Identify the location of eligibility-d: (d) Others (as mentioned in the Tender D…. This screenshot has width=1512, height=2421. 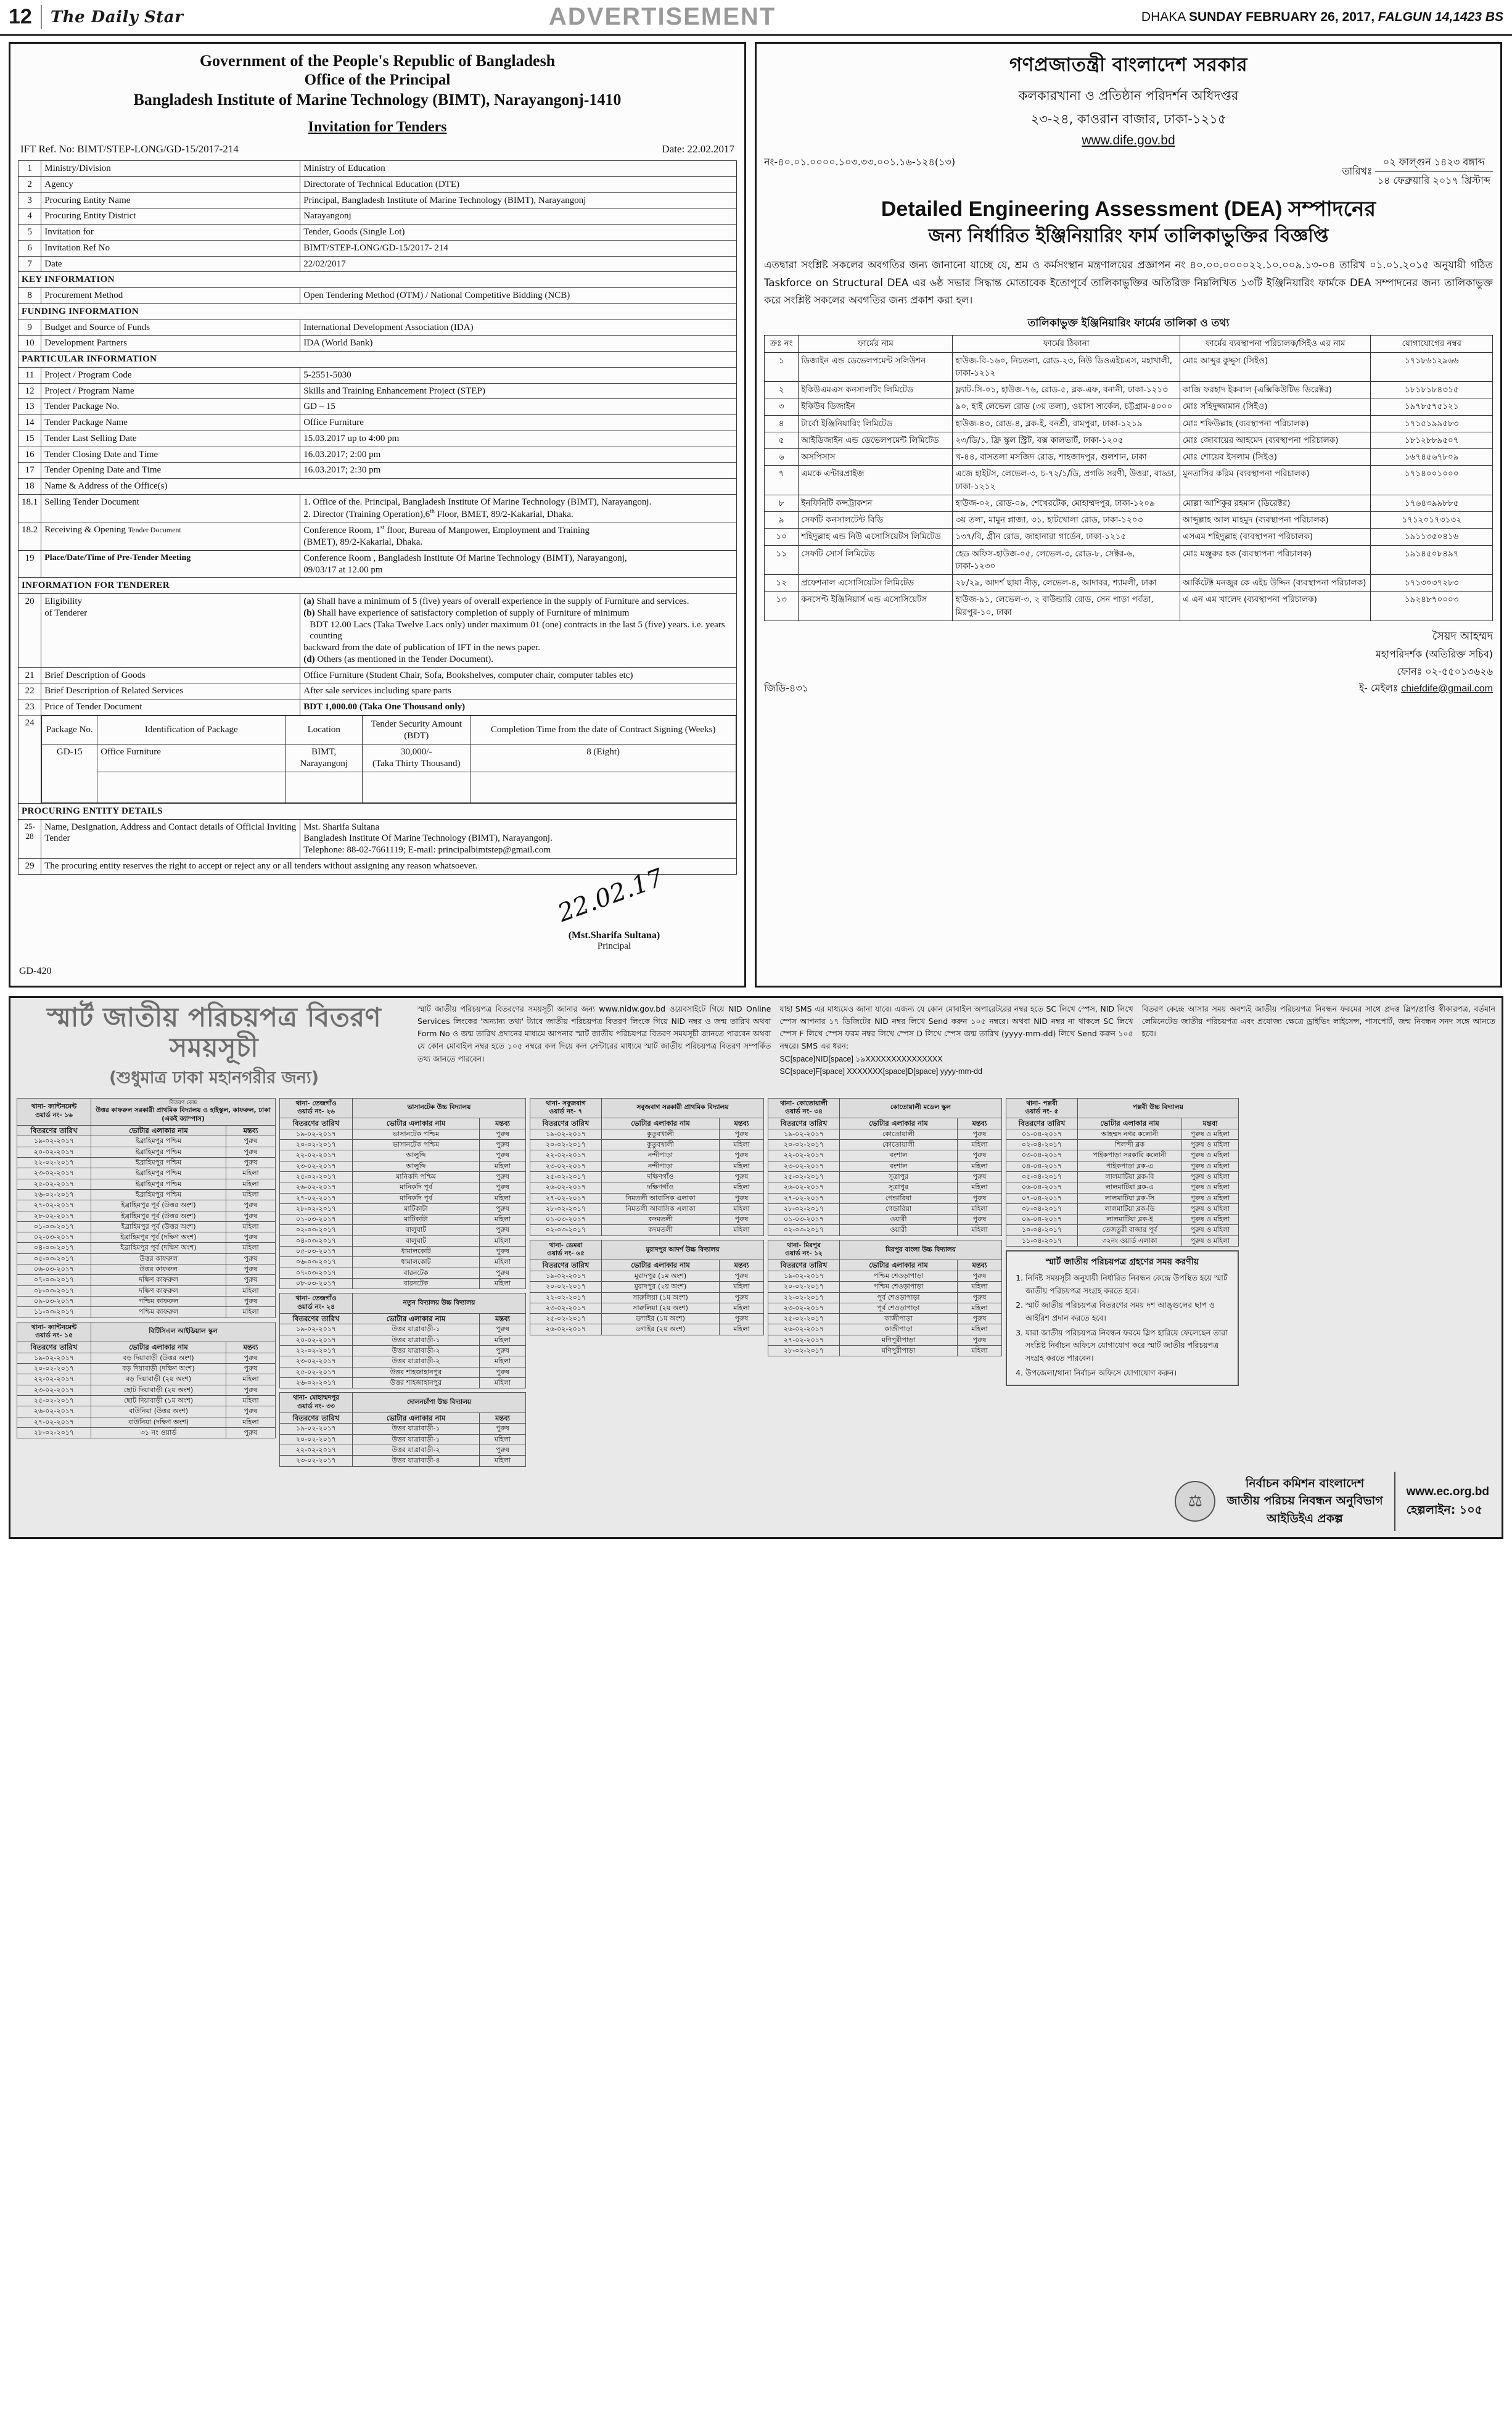
(518, 660).